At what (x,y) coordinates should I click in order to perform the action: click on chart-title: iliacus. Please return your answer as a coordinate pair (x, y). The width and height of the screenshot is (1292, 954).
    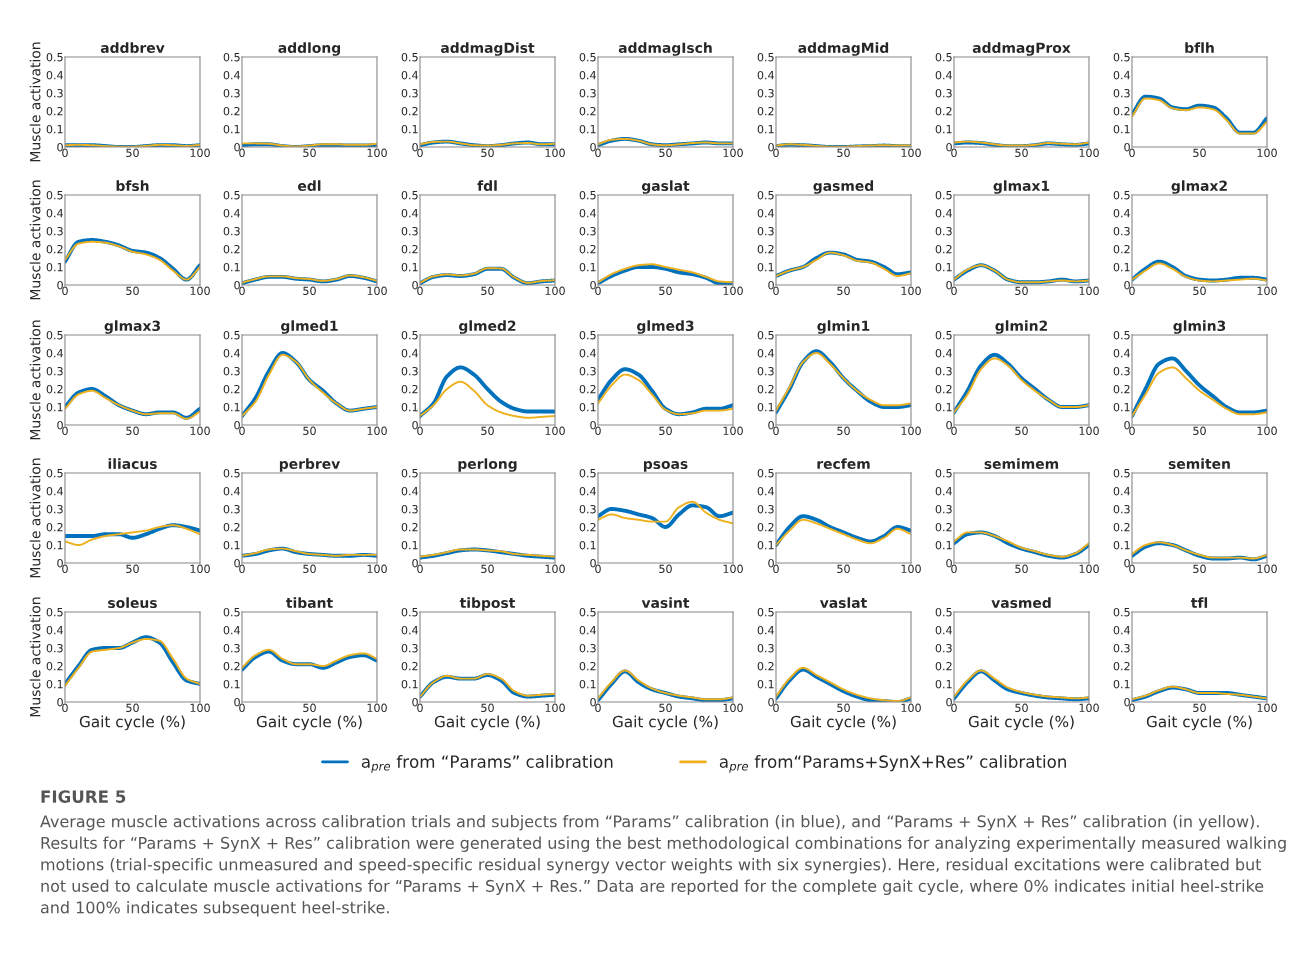
    Looking at the image, I should click on (132, 464).